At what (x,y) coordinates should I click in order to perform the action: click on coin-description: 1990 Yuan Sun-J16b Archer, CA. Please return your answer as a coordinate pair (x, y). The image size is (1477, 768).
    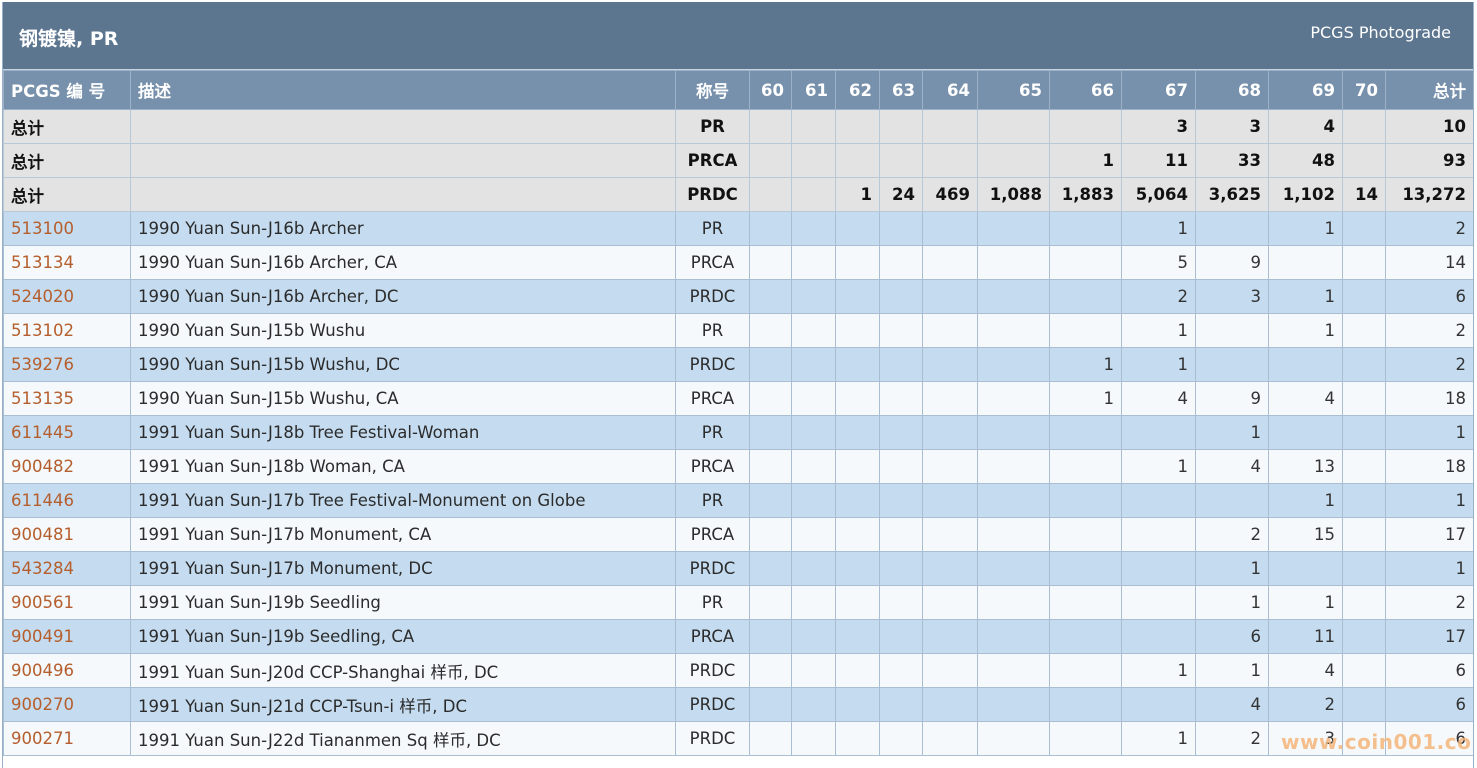
    Looking at the image, I should click on (403, 262).